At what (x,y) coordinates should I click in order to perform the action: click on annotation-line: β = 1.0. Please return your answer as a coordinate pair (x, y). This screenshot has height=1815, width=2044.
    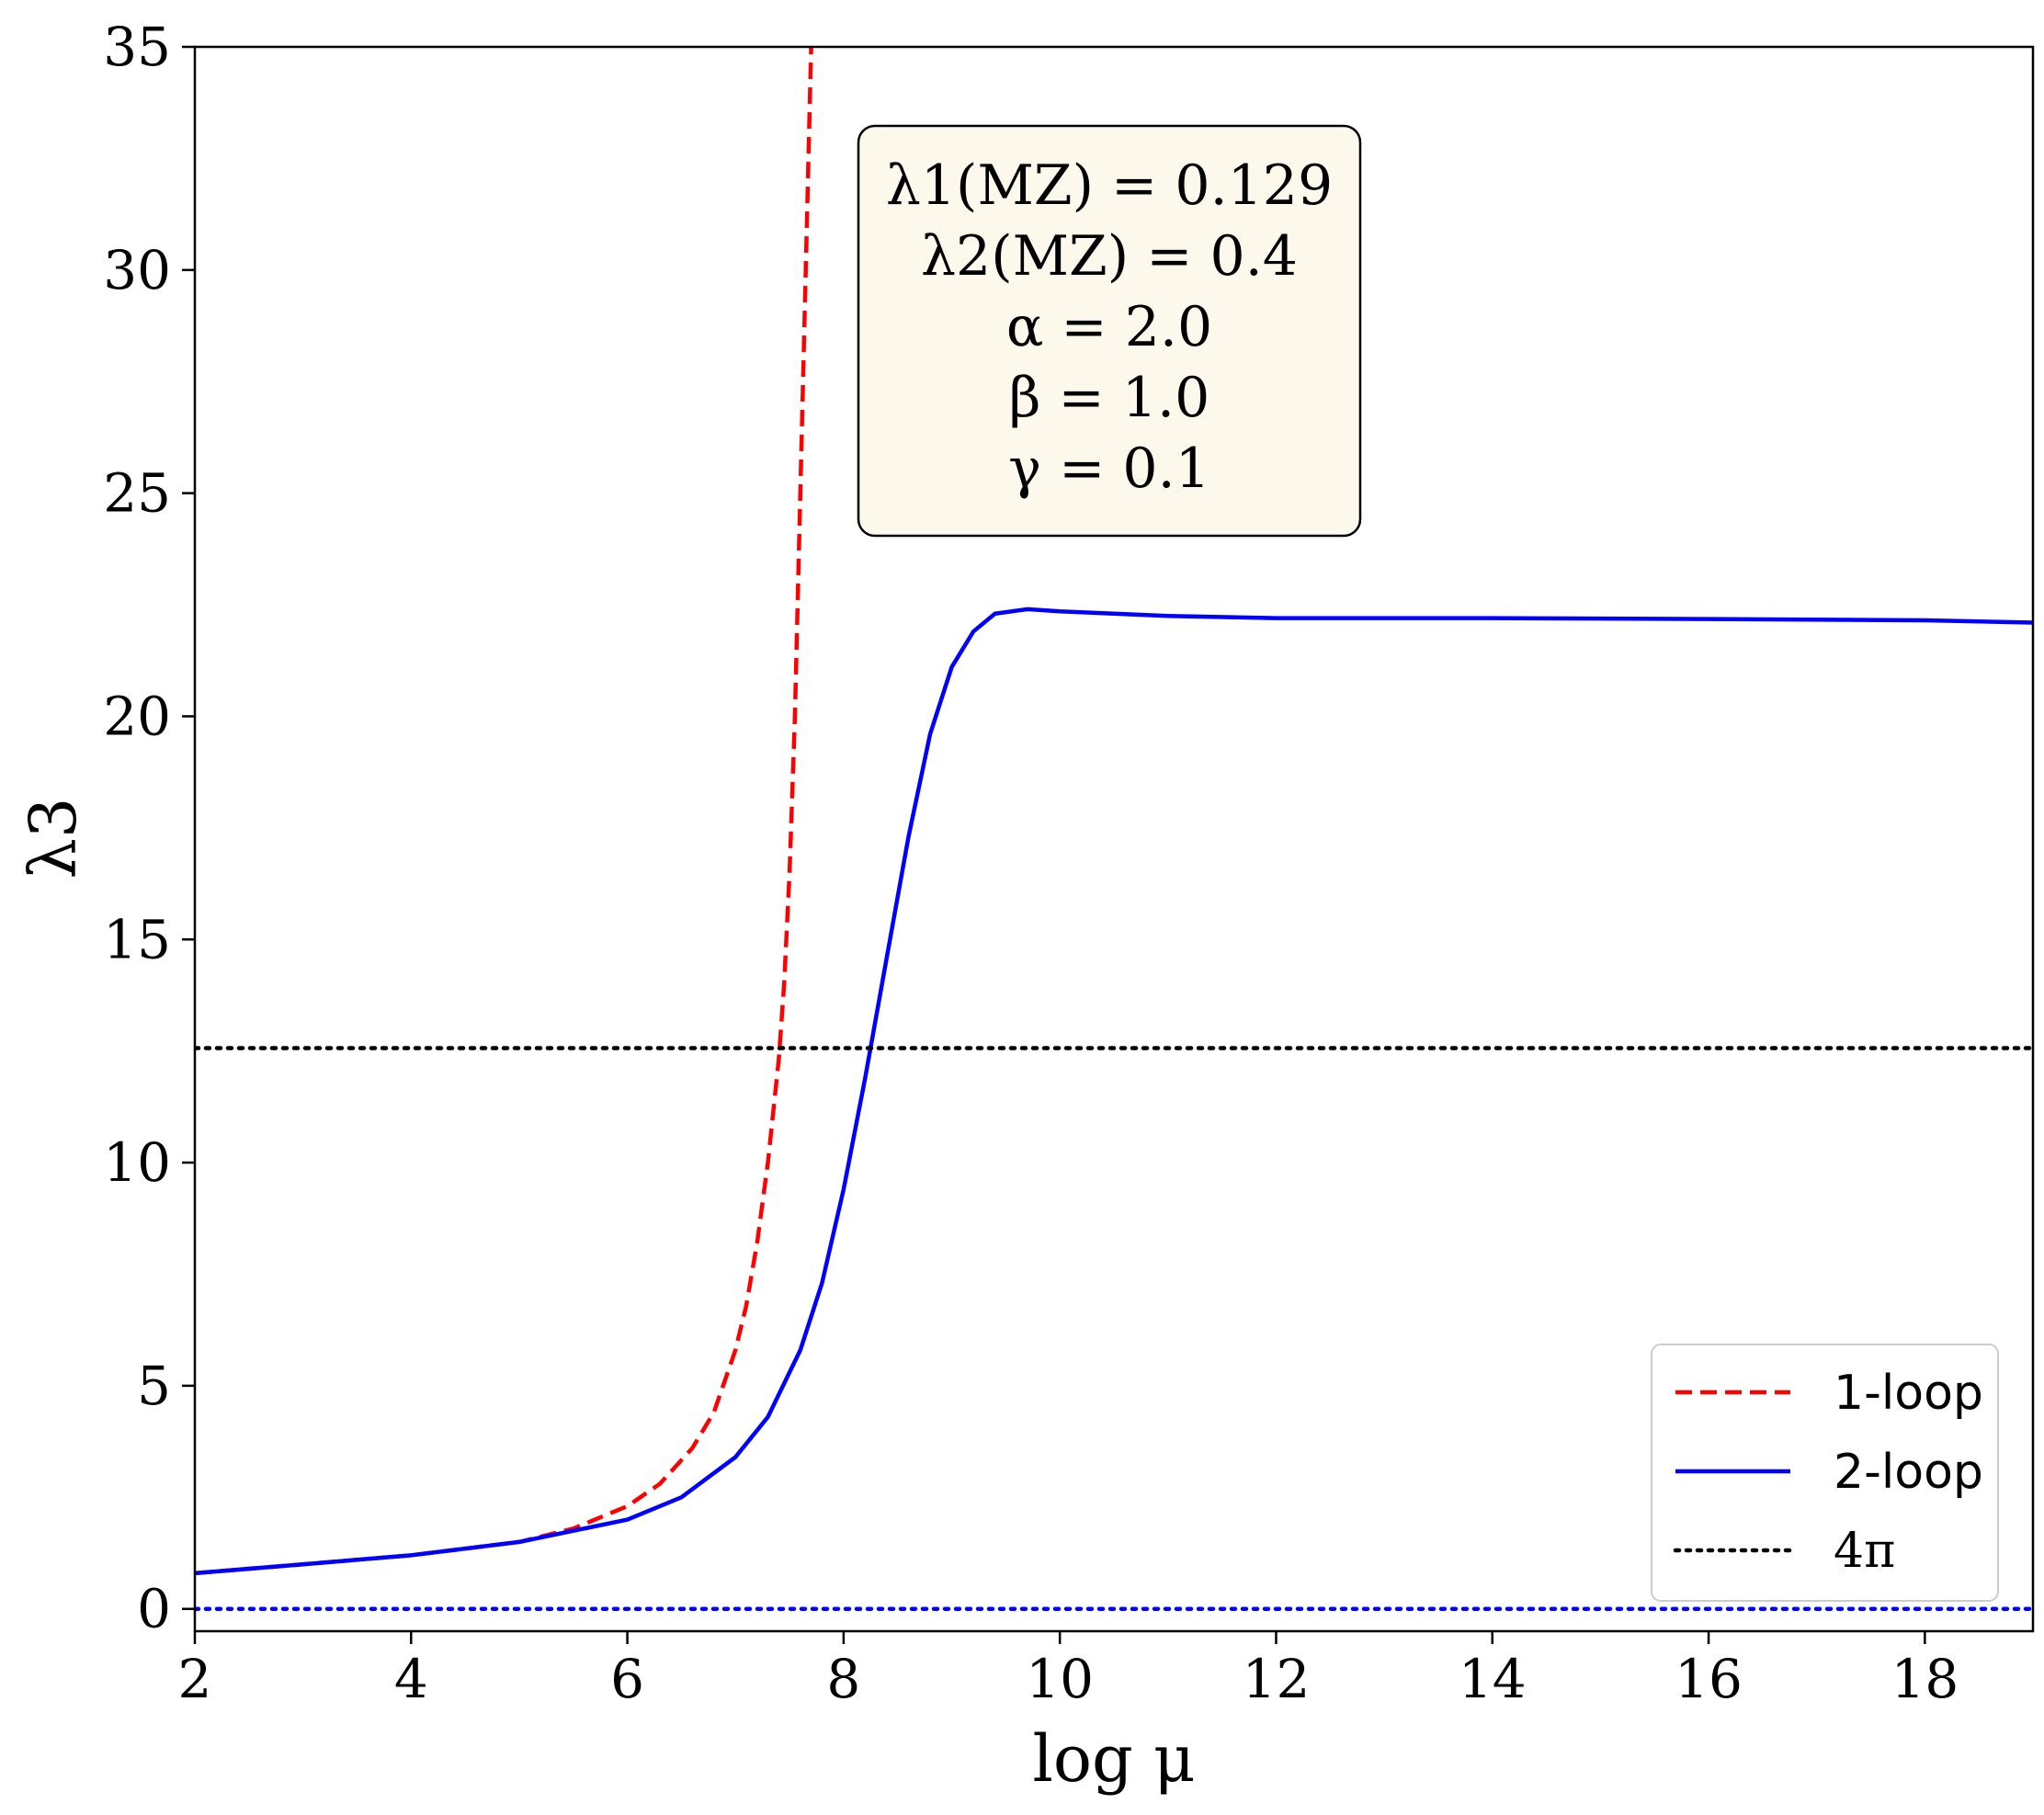
    Looking at the image, I should click on (1109, 398).